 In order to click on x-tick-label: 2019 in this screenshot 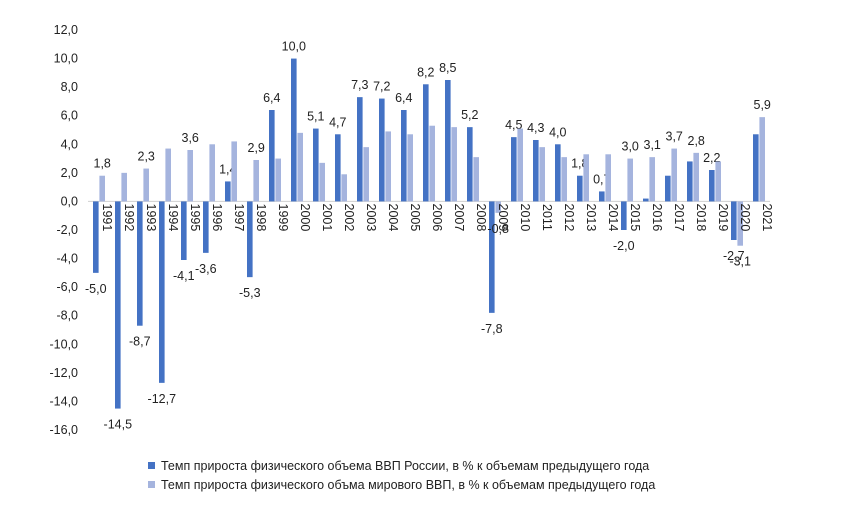, I will do `click(723, 218)`.